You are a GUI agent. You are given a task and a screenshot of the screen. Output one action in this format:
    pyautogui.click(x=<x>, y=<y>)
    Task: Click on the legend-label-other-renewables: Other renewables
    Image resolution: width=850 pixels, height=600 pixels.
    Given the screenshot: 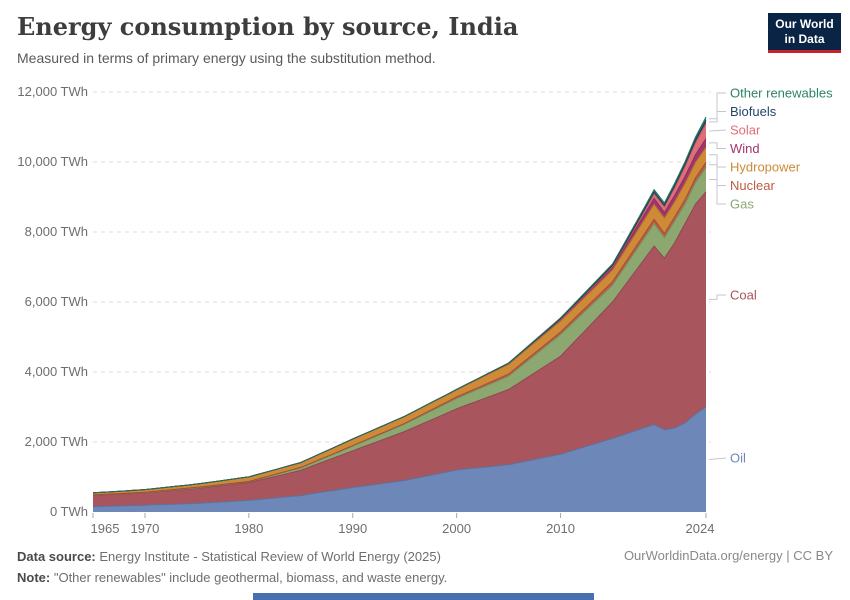 What is the action you would take?
    pyautogui.click(x=781, y=93)
    